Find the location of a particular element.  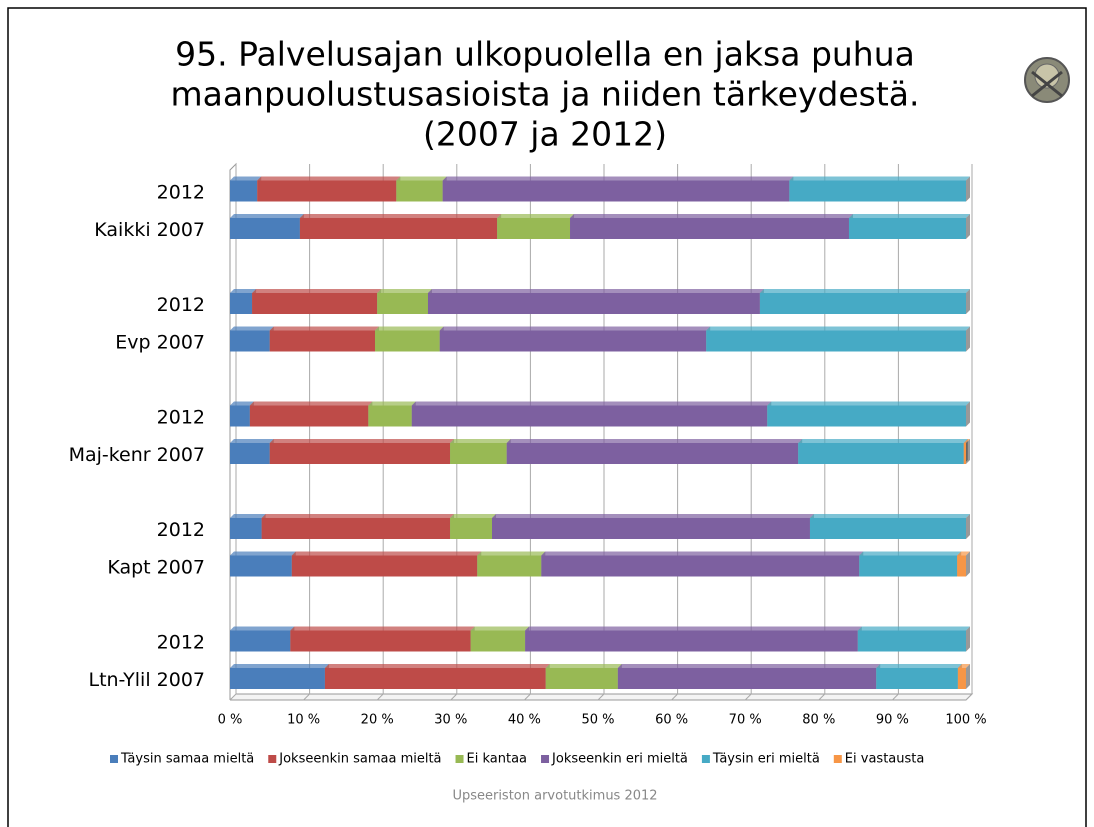

legend-label: Jokseenkin samaa mieltä is located at coordinates (359, 759).